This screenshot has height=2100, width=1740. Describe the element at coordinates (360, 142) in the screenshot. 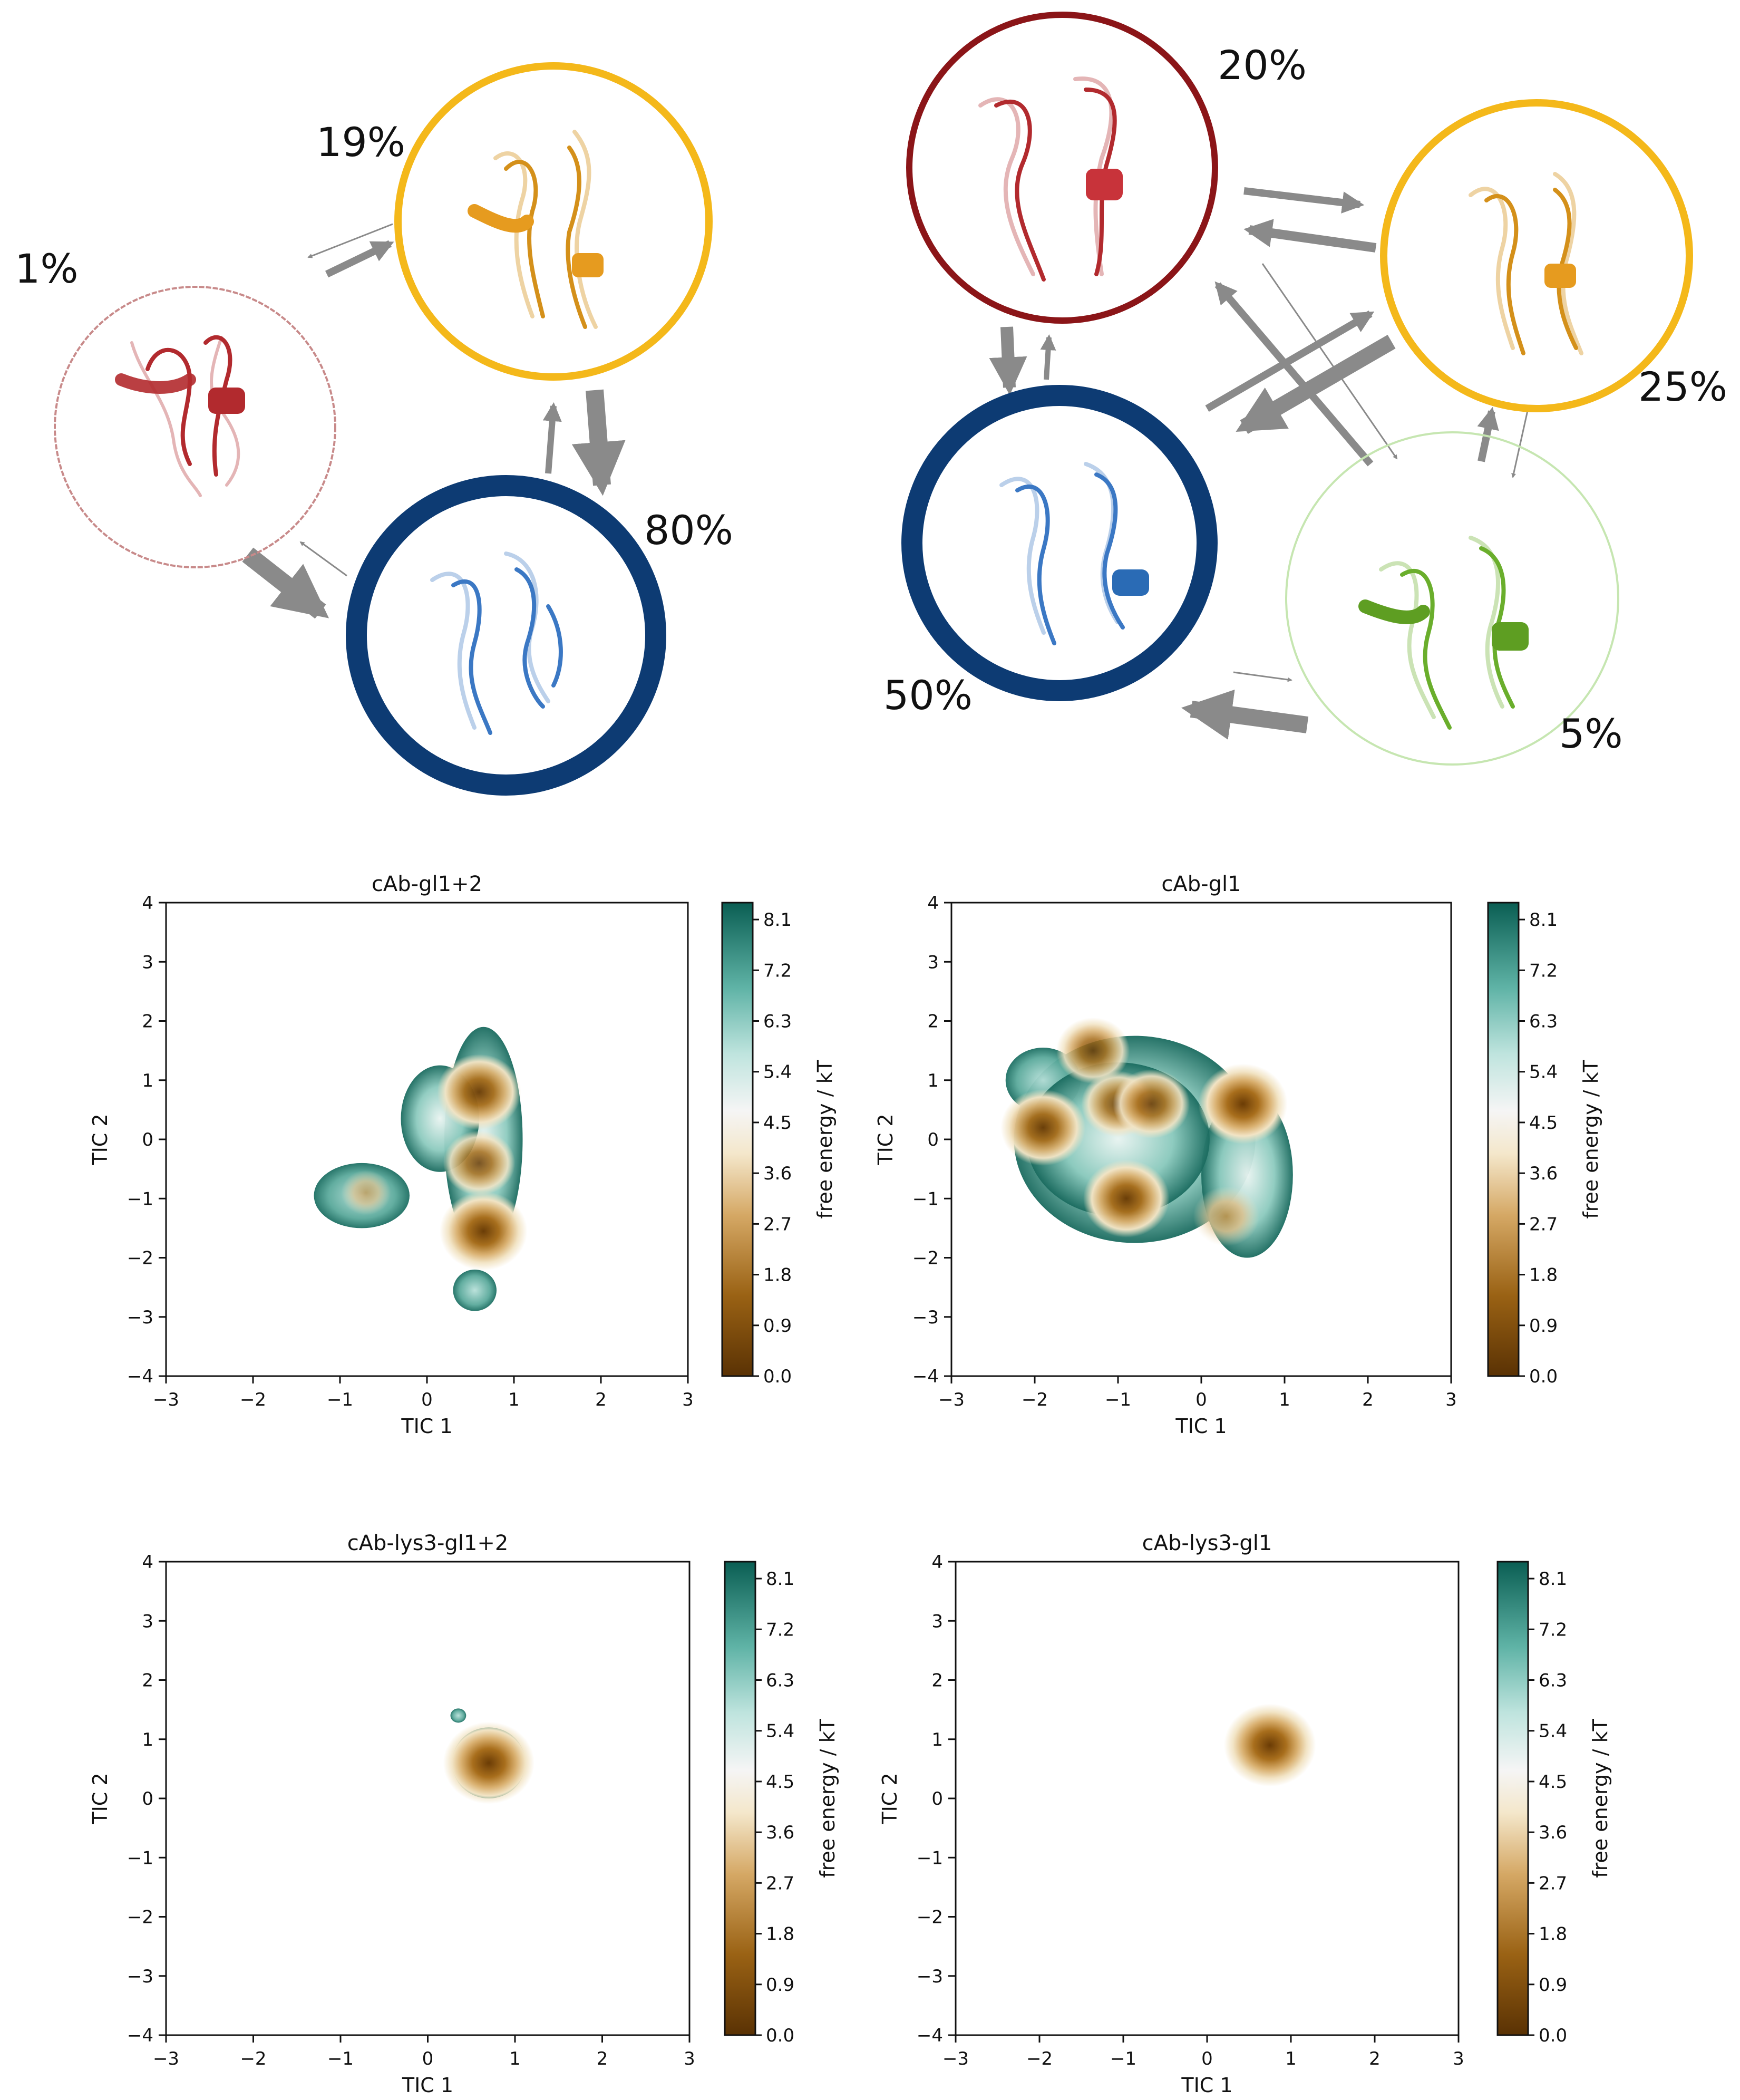

I see `state-yellow-percent: 19%` at that location.